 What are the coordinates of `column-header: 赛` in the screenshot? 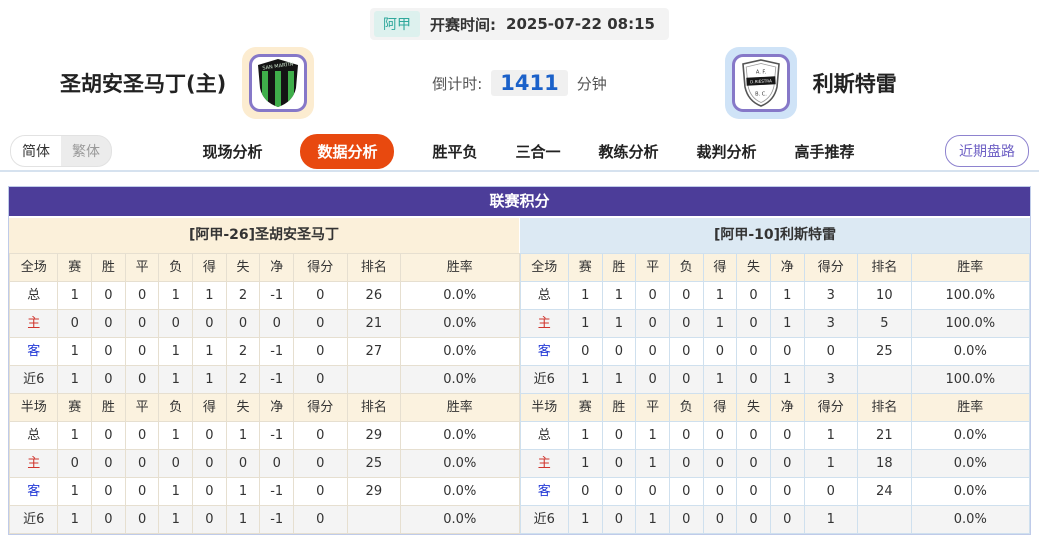 It's located at (585, 267).